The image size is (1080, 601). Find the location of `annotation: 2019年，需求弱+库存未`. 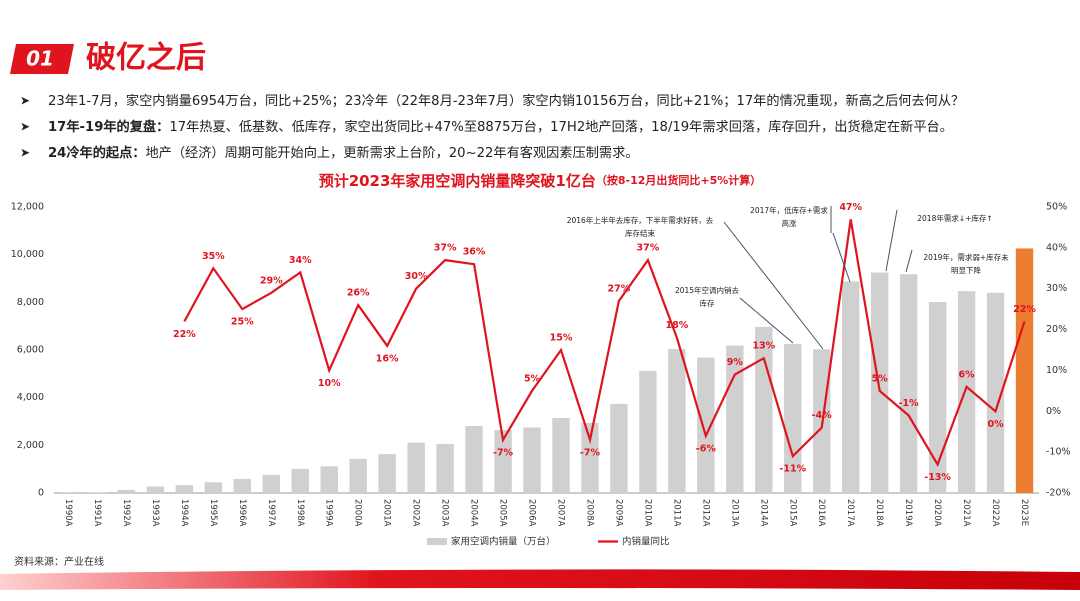

annotation: 2019年，需求弱+库存未 is located at coordinates (966, 257).